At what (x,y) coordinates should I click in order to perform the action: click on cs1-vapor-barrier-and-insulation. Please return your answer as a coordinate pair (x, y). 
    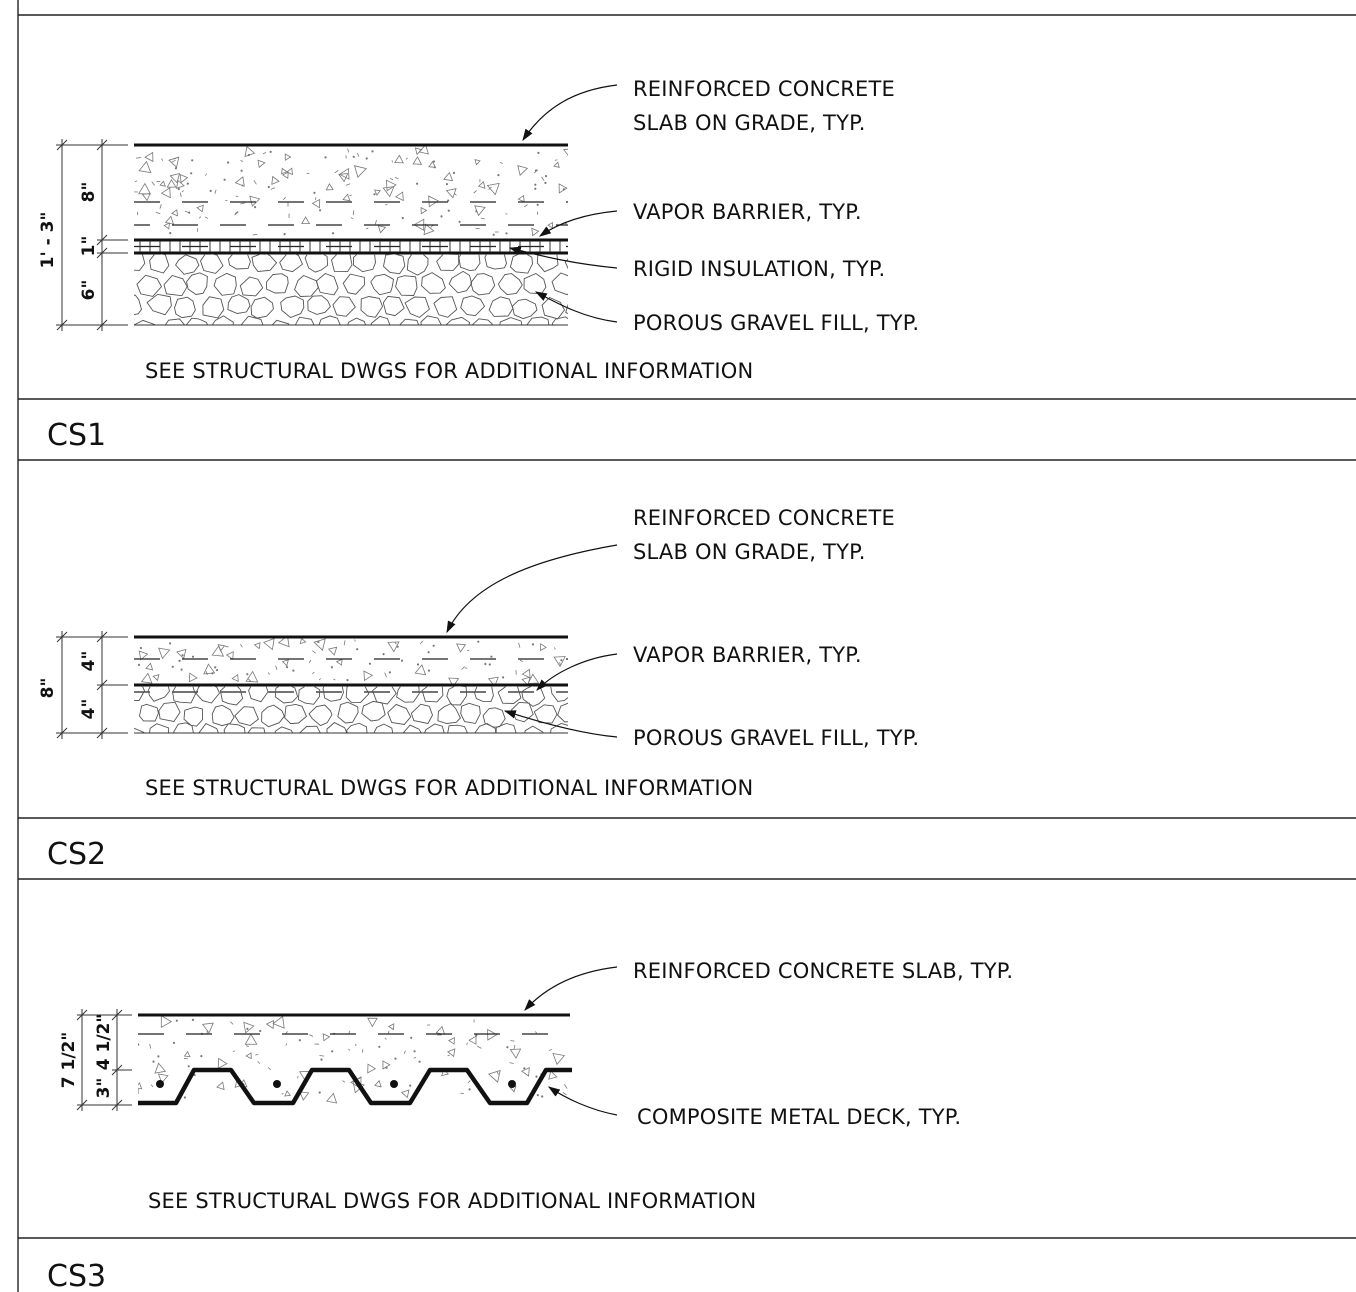
    Looking at the image, I should click on (351, 246).